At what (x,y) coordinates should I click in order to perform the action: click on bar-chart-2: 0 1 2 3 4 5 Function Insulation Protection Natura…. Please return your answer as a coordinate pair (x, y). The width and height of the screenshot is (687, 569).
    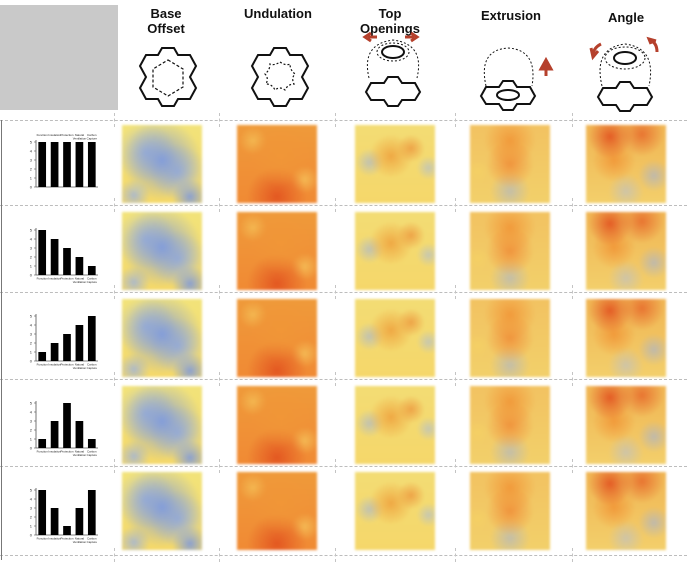
    Looking at the image, I should click on (64, 256).